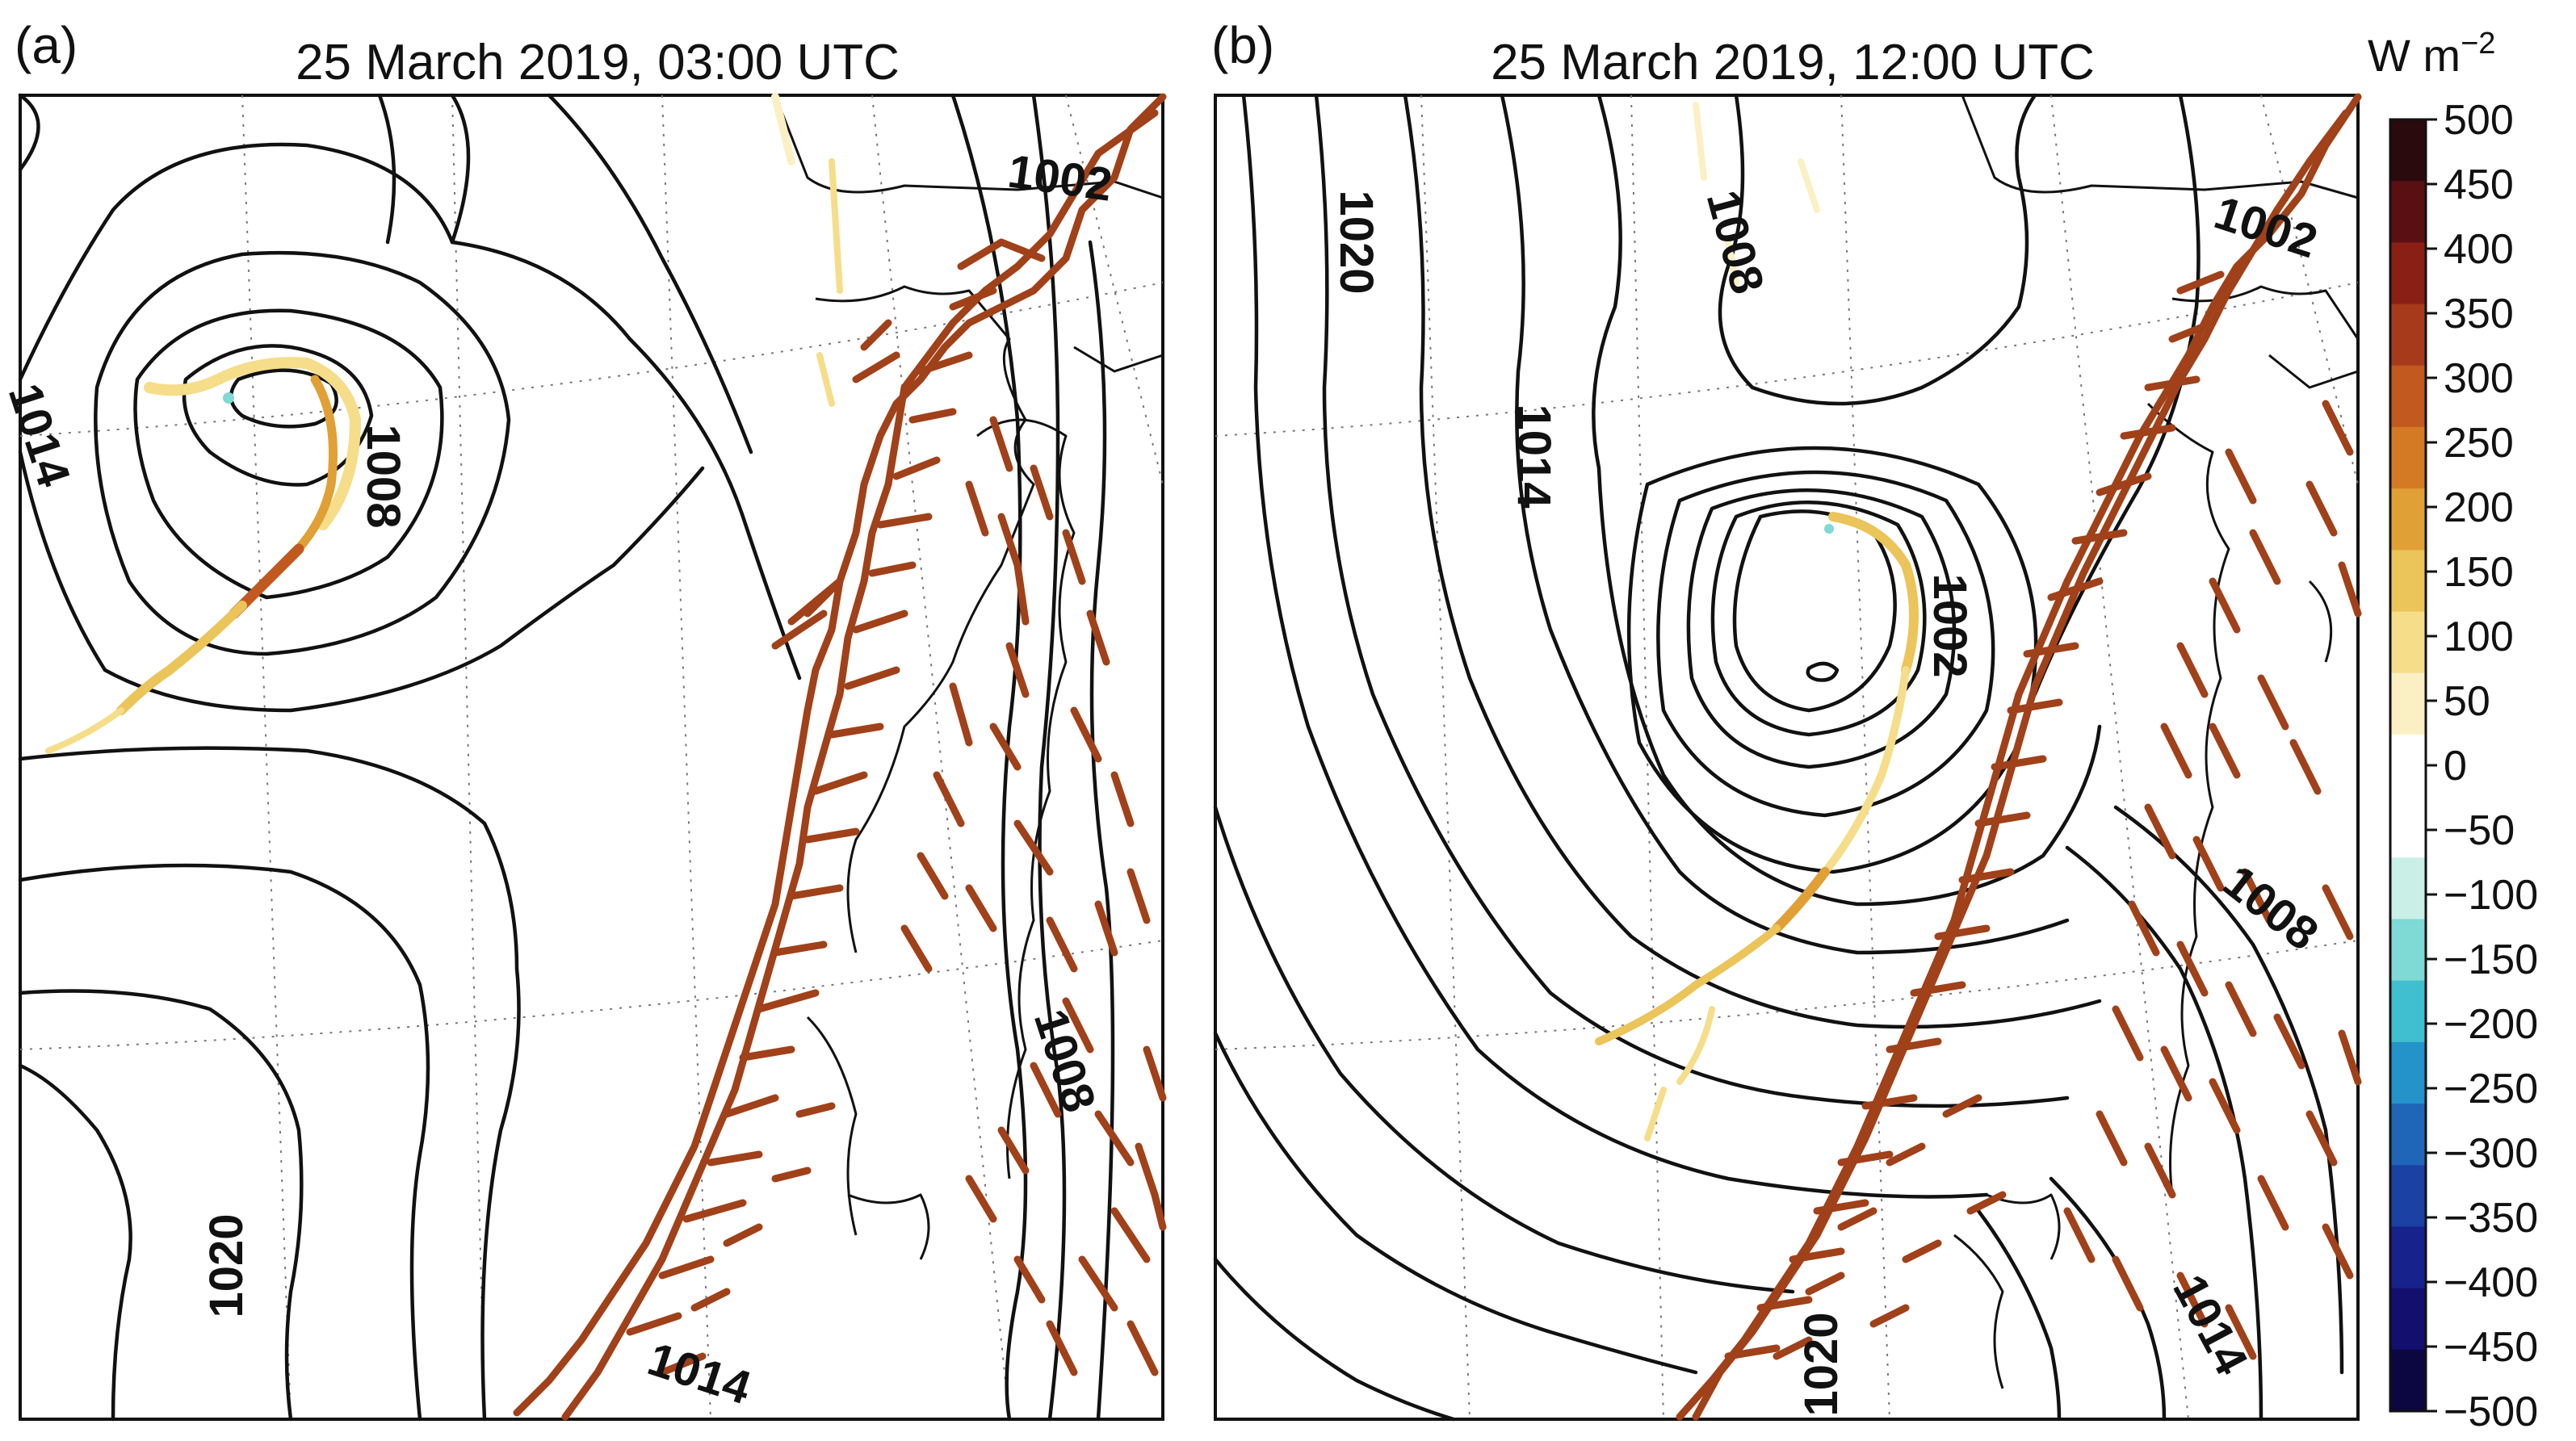 The image size is (2576, 1441). I want to click on colorbar-tick-label: 300, so click(2479, 379).